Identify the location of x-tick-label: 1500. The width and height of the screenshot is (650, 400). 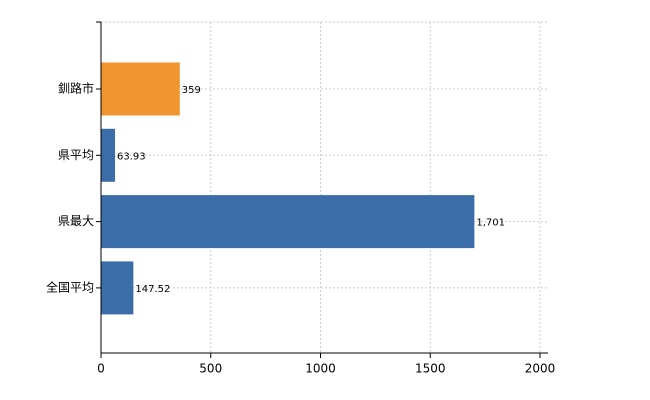
(430, 369).